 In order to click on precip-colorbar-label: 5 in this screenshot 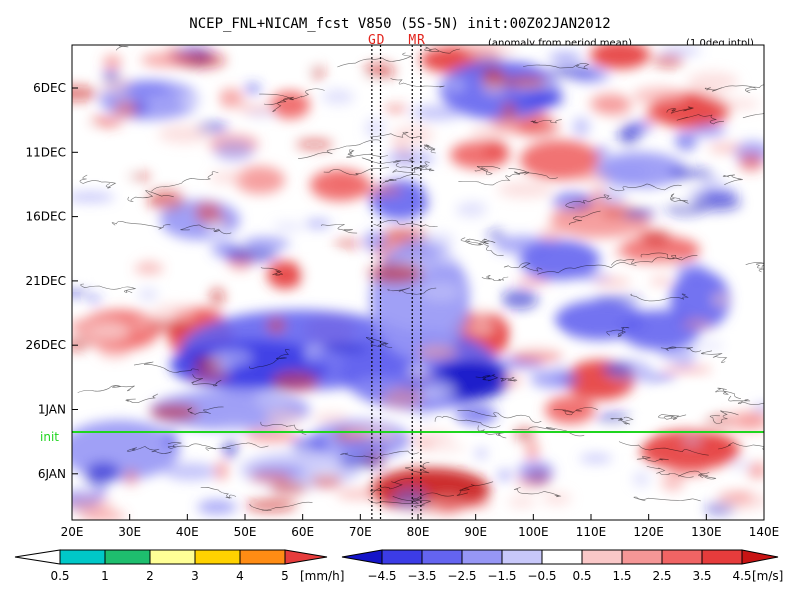, I will do `click(285, 576)`.